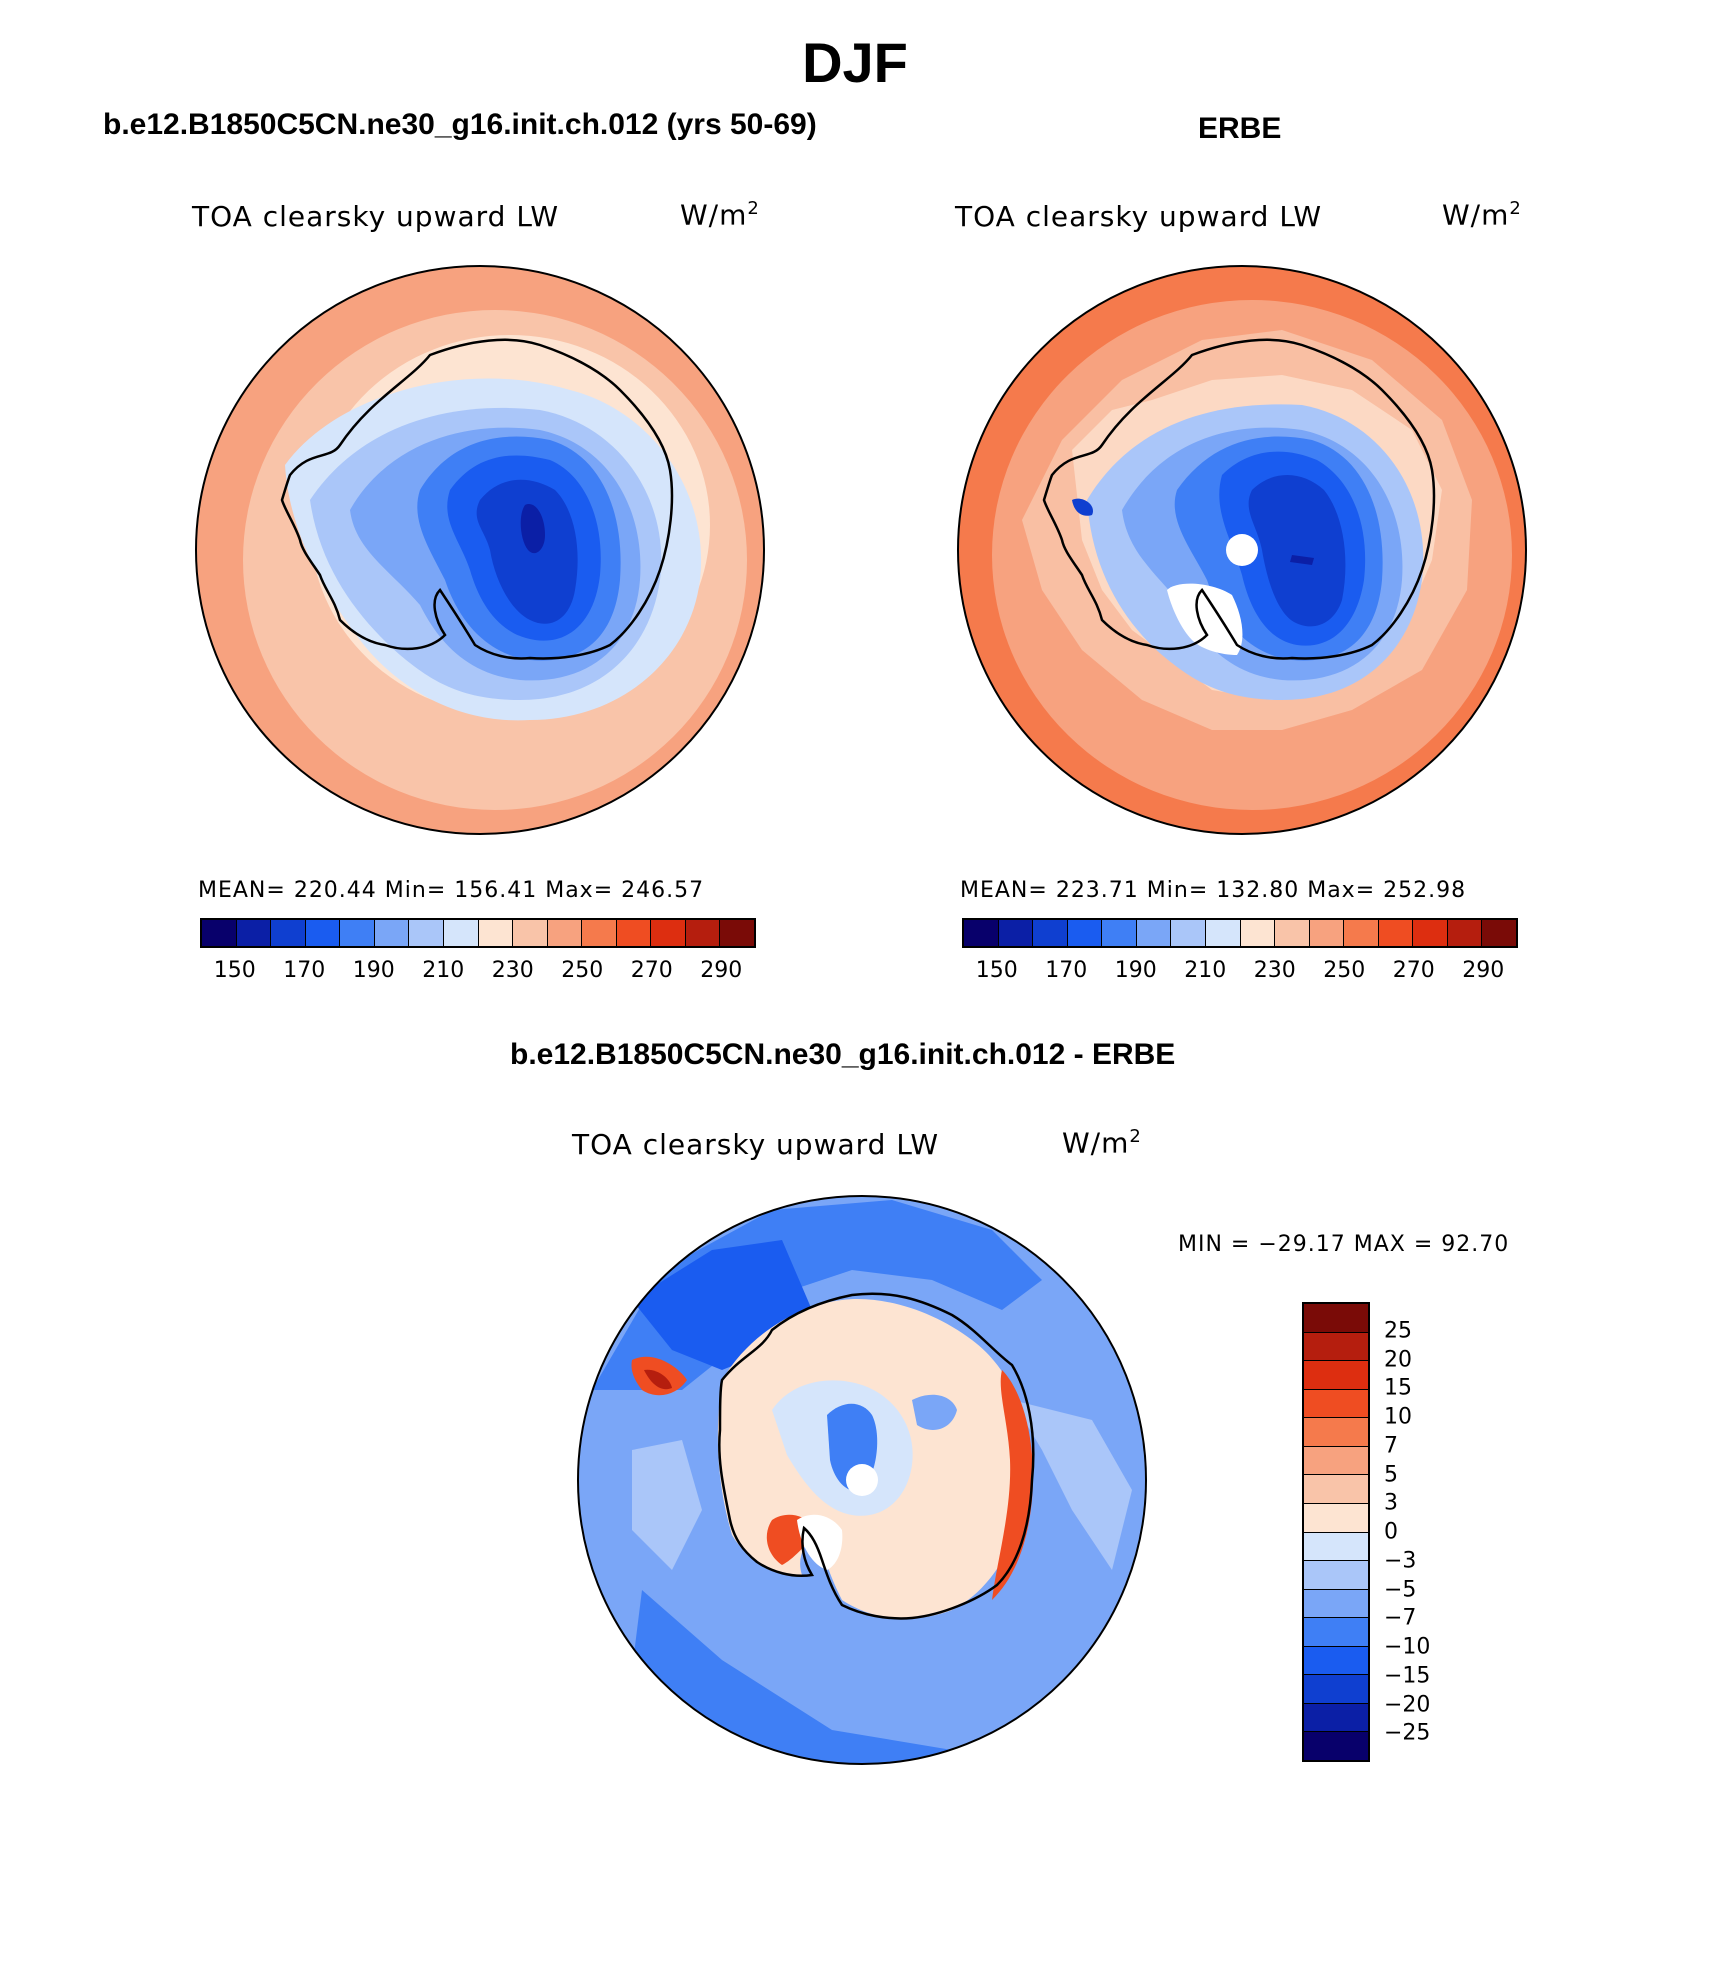 The height and width of the screenshot is (1972, 1710). Describe the element at coordinates (1407, 1647) in the screenshot. I see `colorbar-tick-label: −10` at that location.